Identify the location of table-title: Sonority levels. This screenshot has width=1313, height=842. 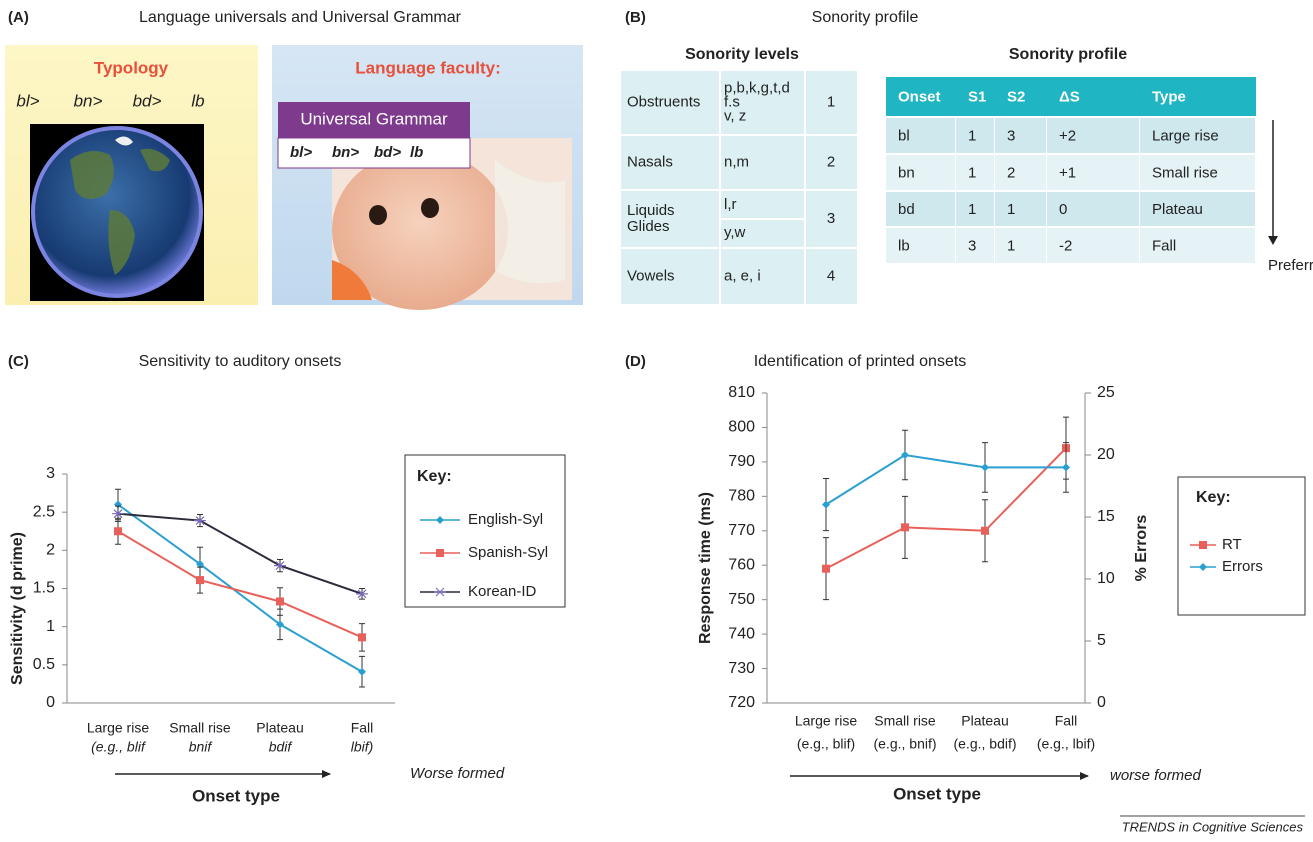
(742, 54).